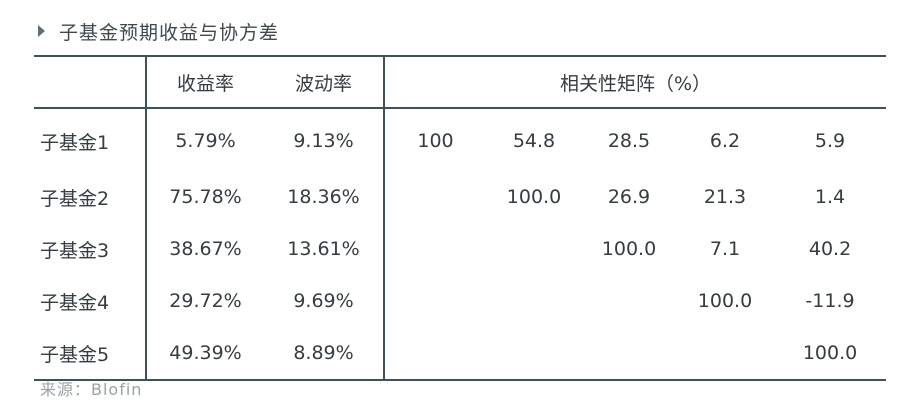 The width and height of the screenshot is (910, 408). I want to click on correlation-cell: 7.1, so click(725, 249).